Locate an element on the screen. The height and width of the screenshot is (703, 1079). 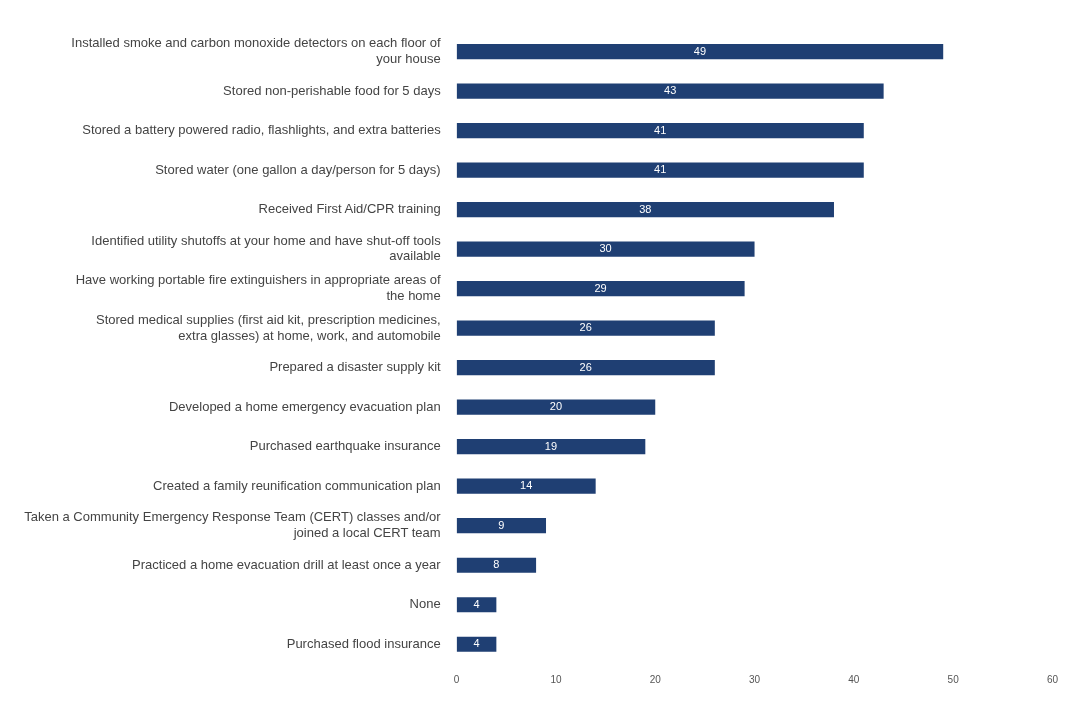
y-tick-label: None is located at coordinates (425, 604).